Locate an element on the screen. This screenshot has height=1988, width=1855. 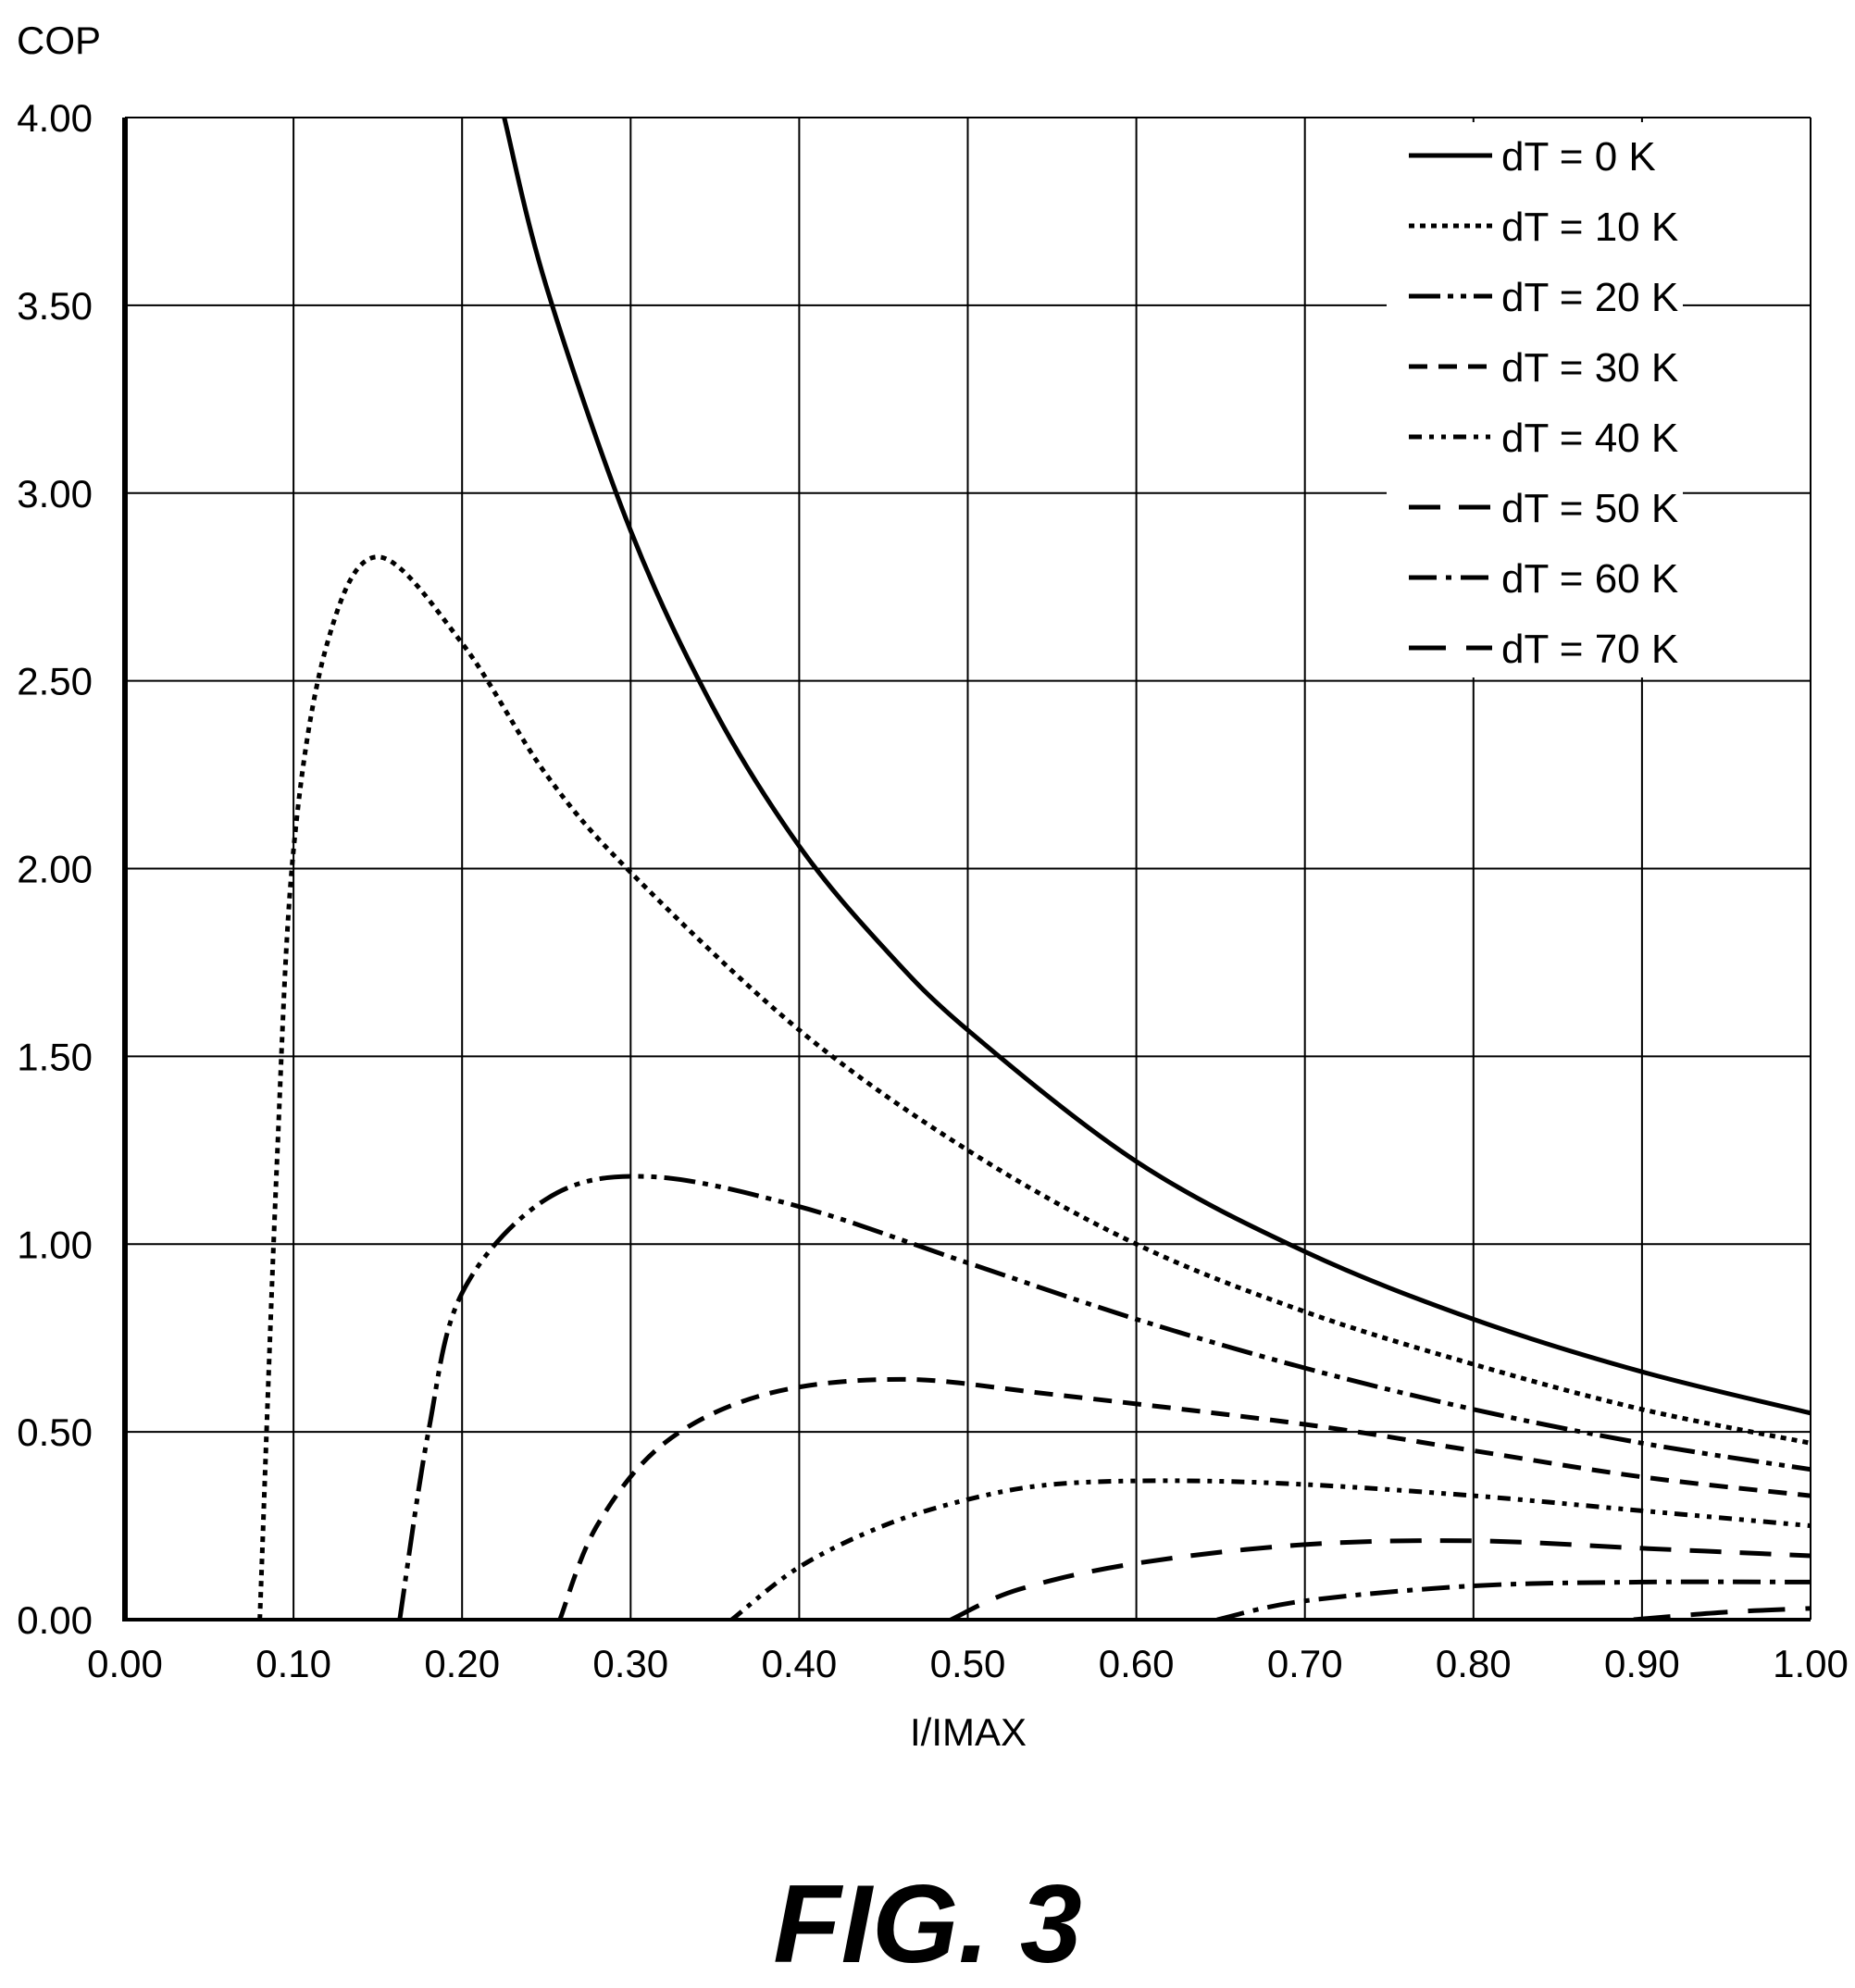
legend-label: dT = 0 K is located at coordinates (1578, 157).